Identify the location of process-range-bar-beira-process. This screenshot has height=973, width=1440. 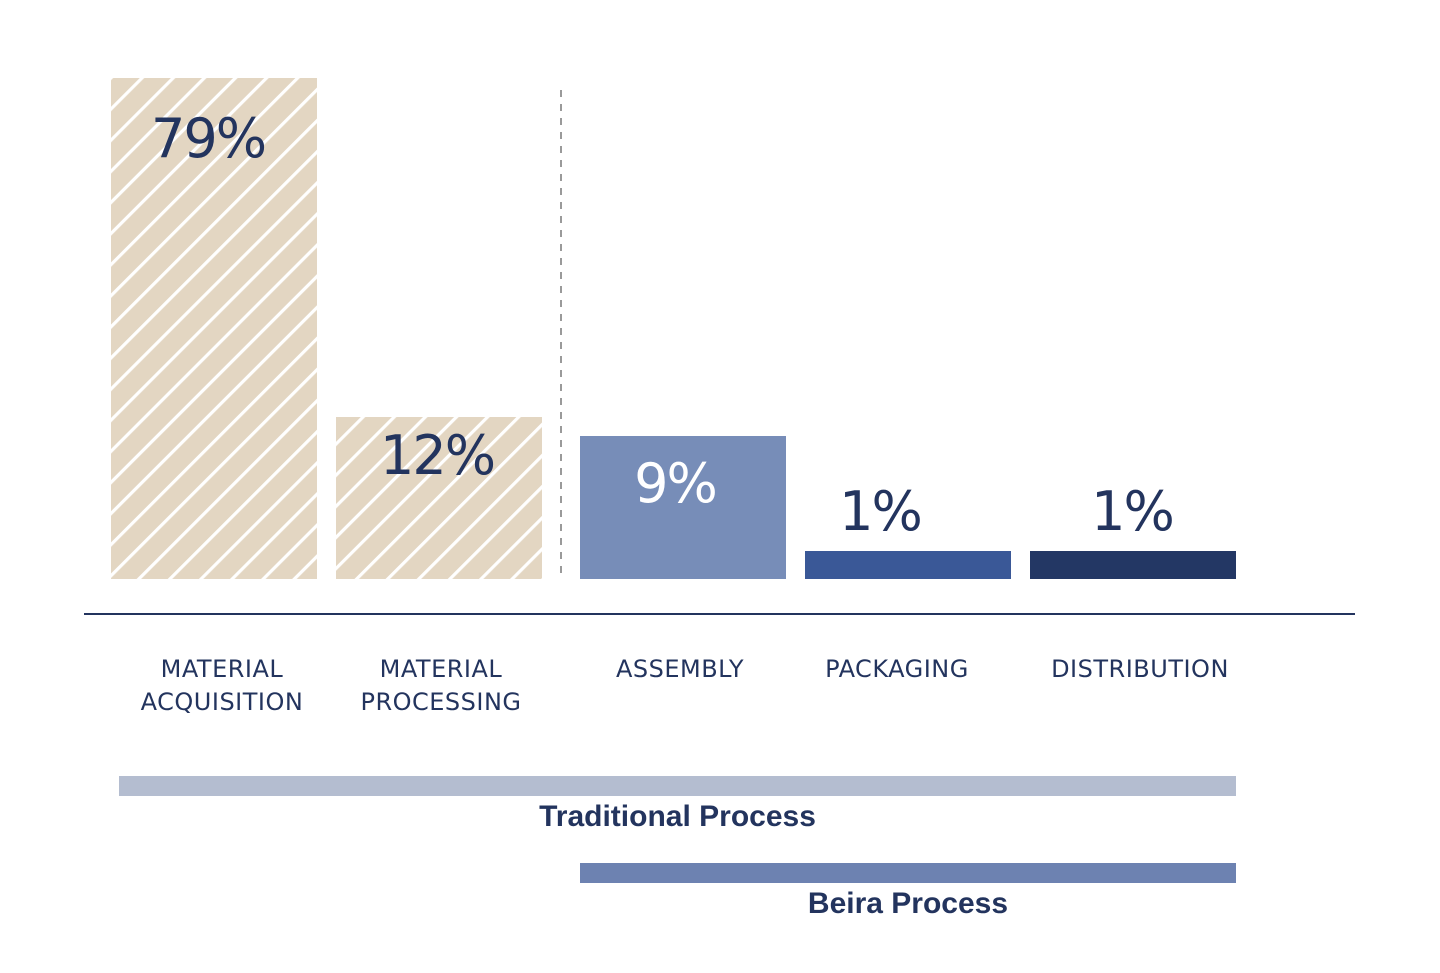
(908, 873).